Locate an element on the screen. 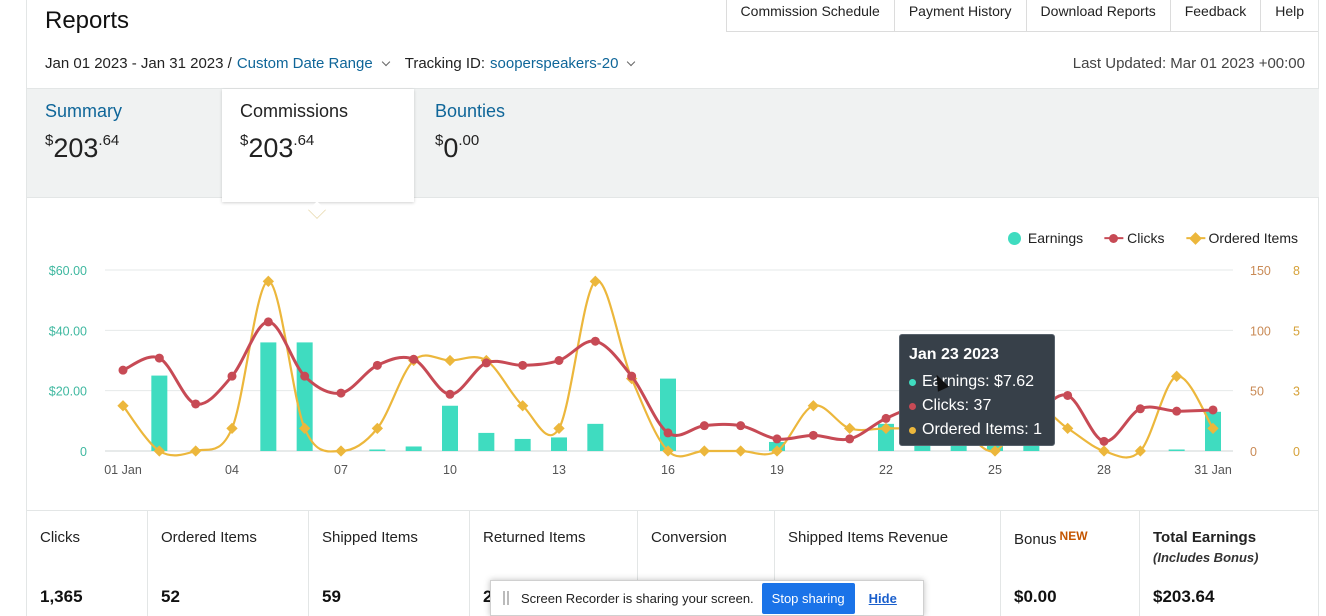 Image resolution: width=1326 pixels, height=616 pixels. date-range-text: Jan 01 2023 - Jan 31 2023 / is located at coordinates (138, 63).